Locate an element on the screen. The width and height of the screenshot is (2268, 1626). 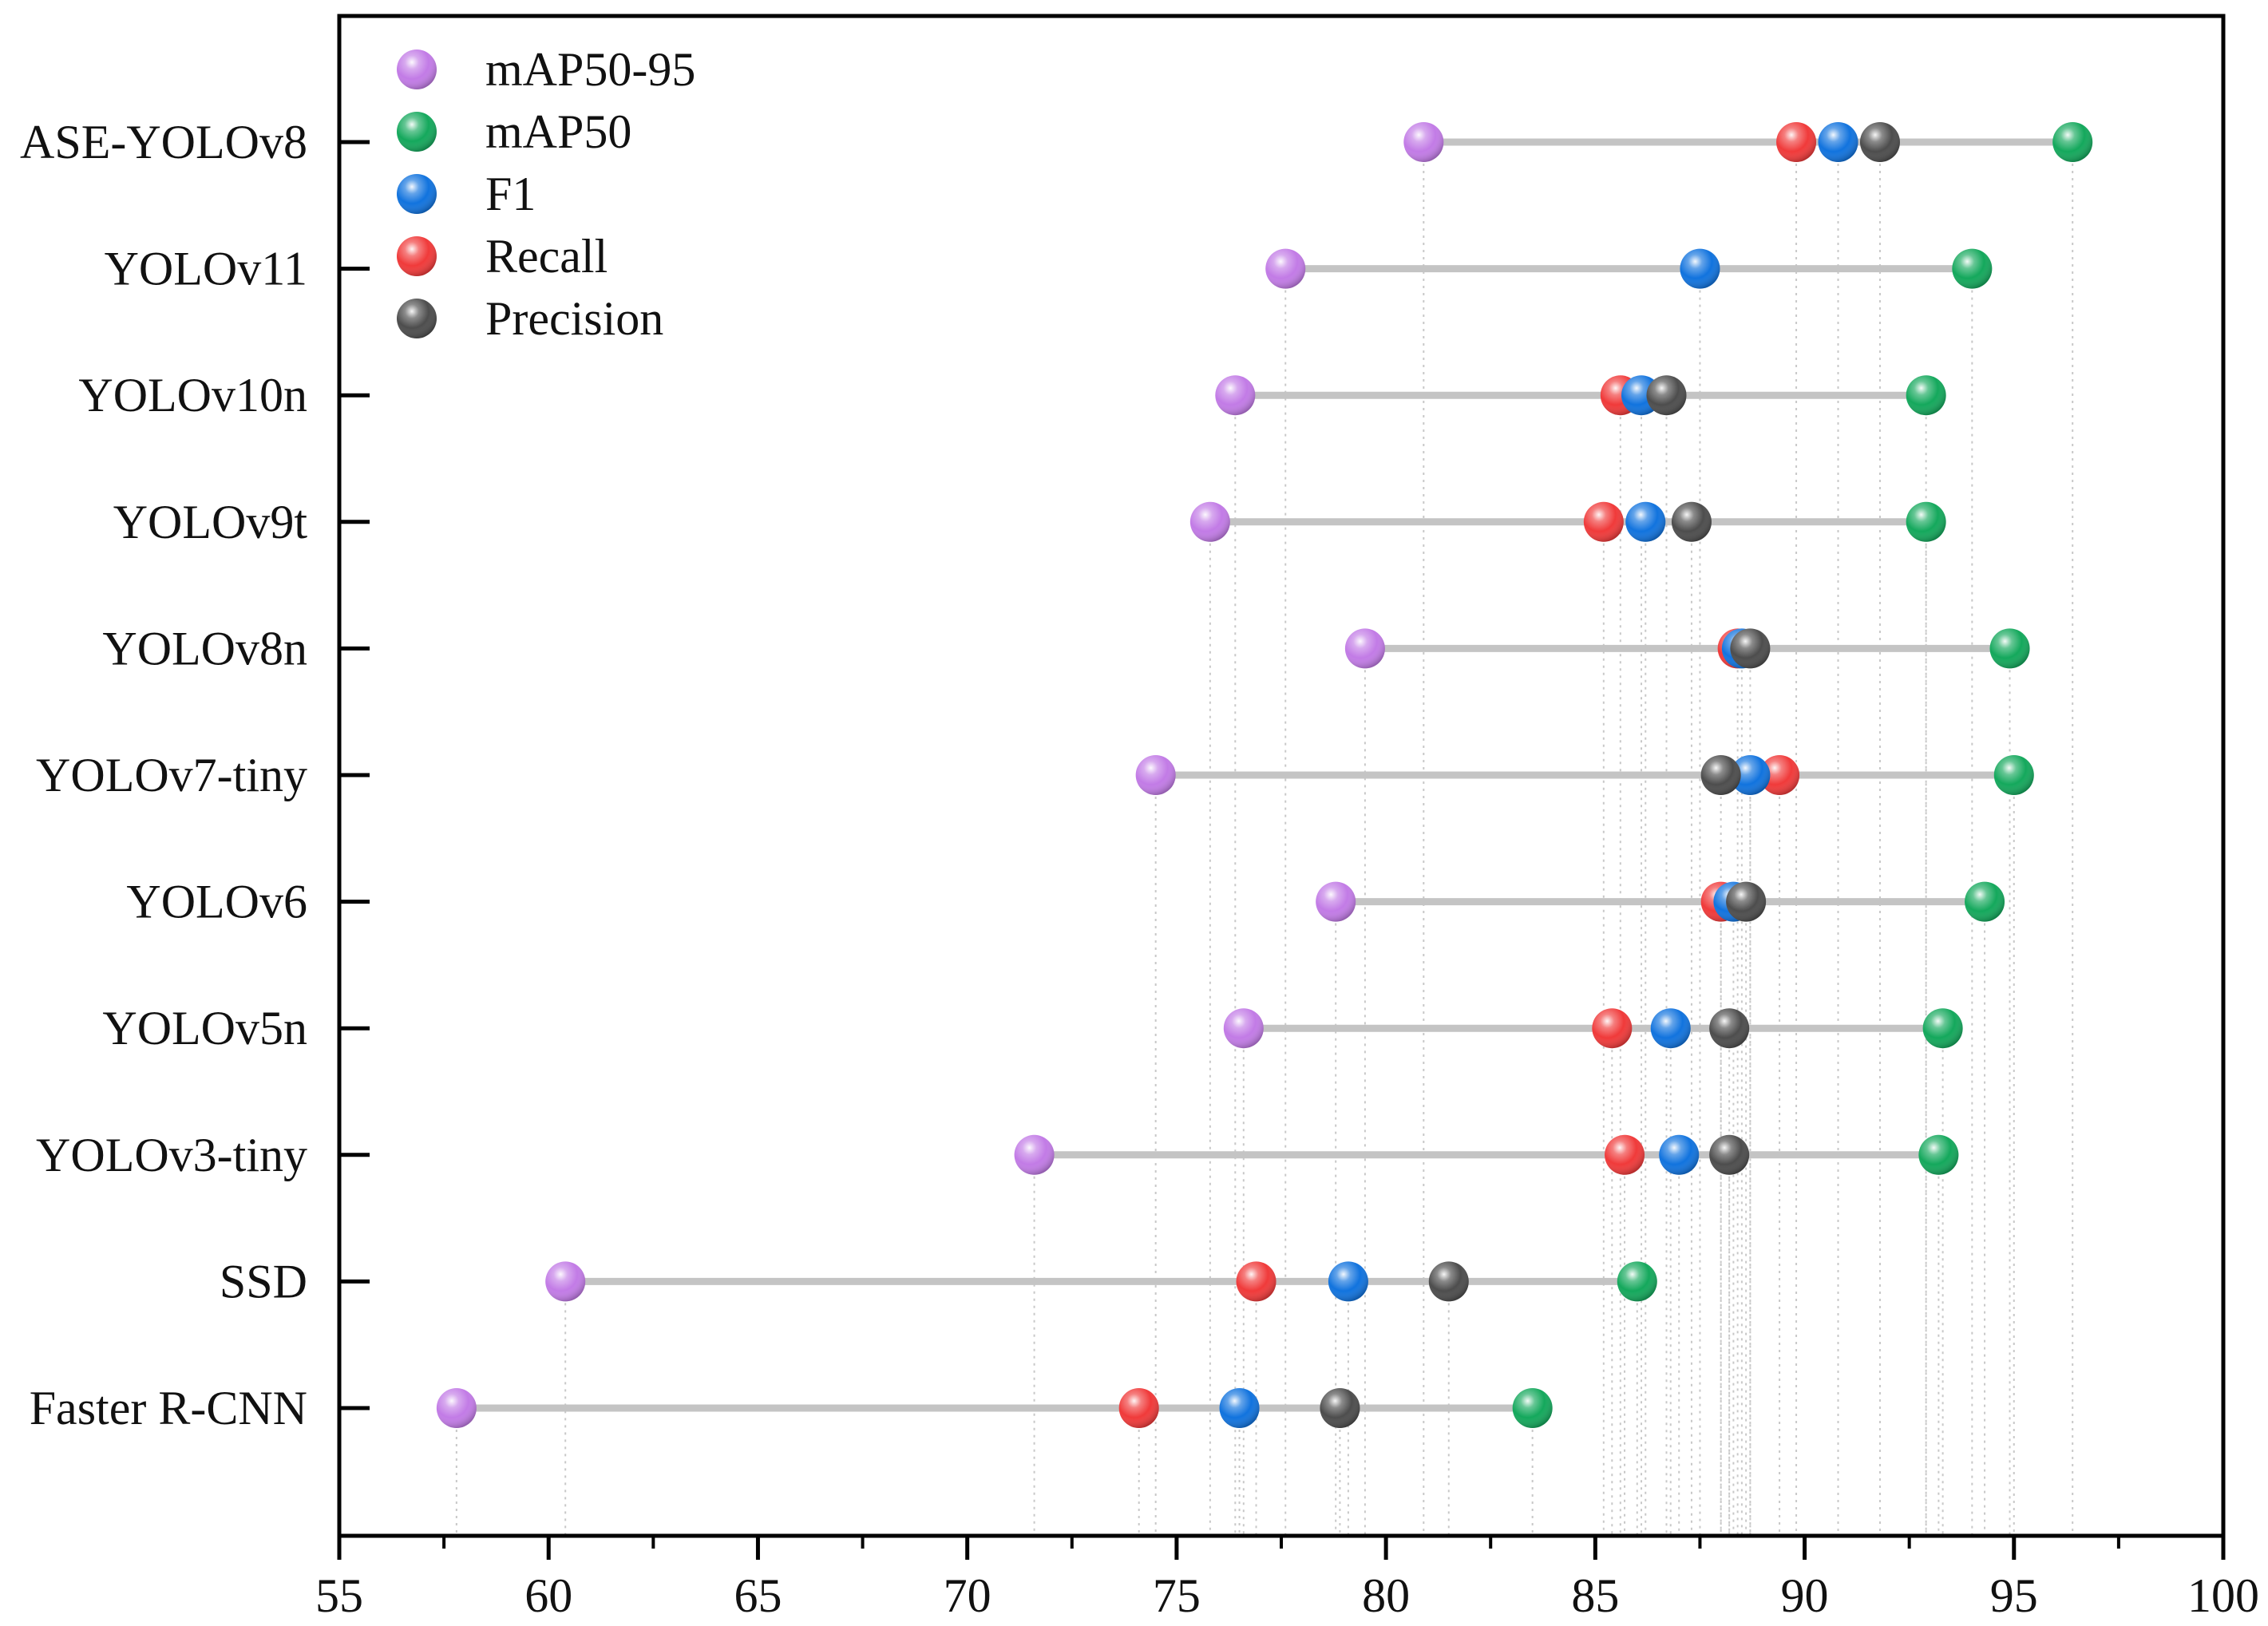
x-tick-label: 55 is located at coordinates (339, 1596).